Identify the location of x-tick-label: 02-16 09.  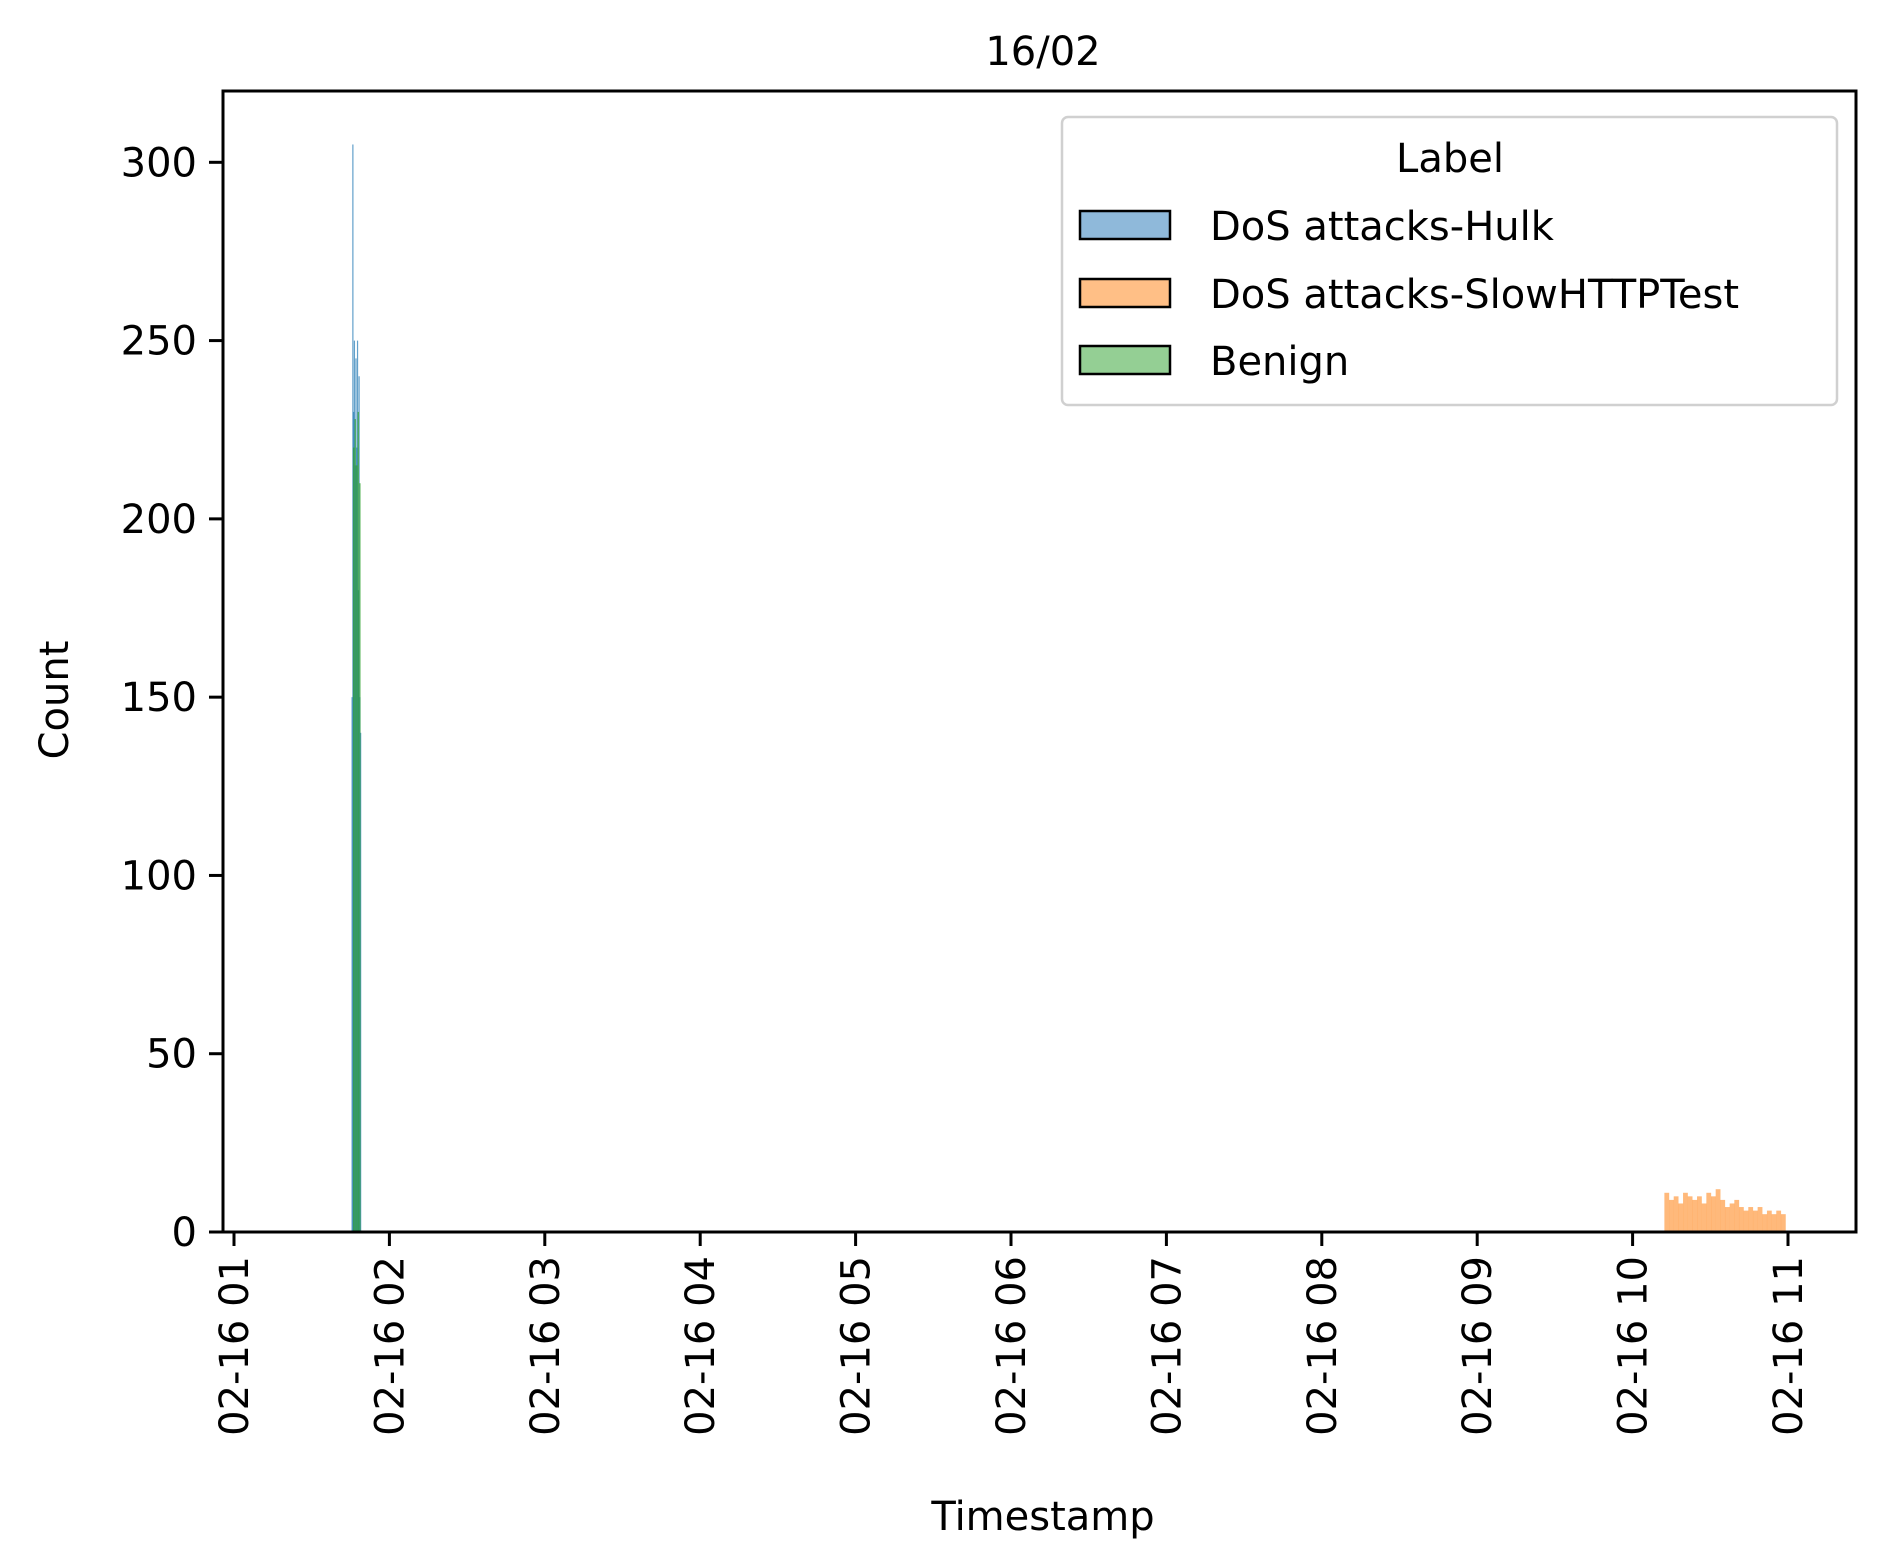
(1478, 1346).